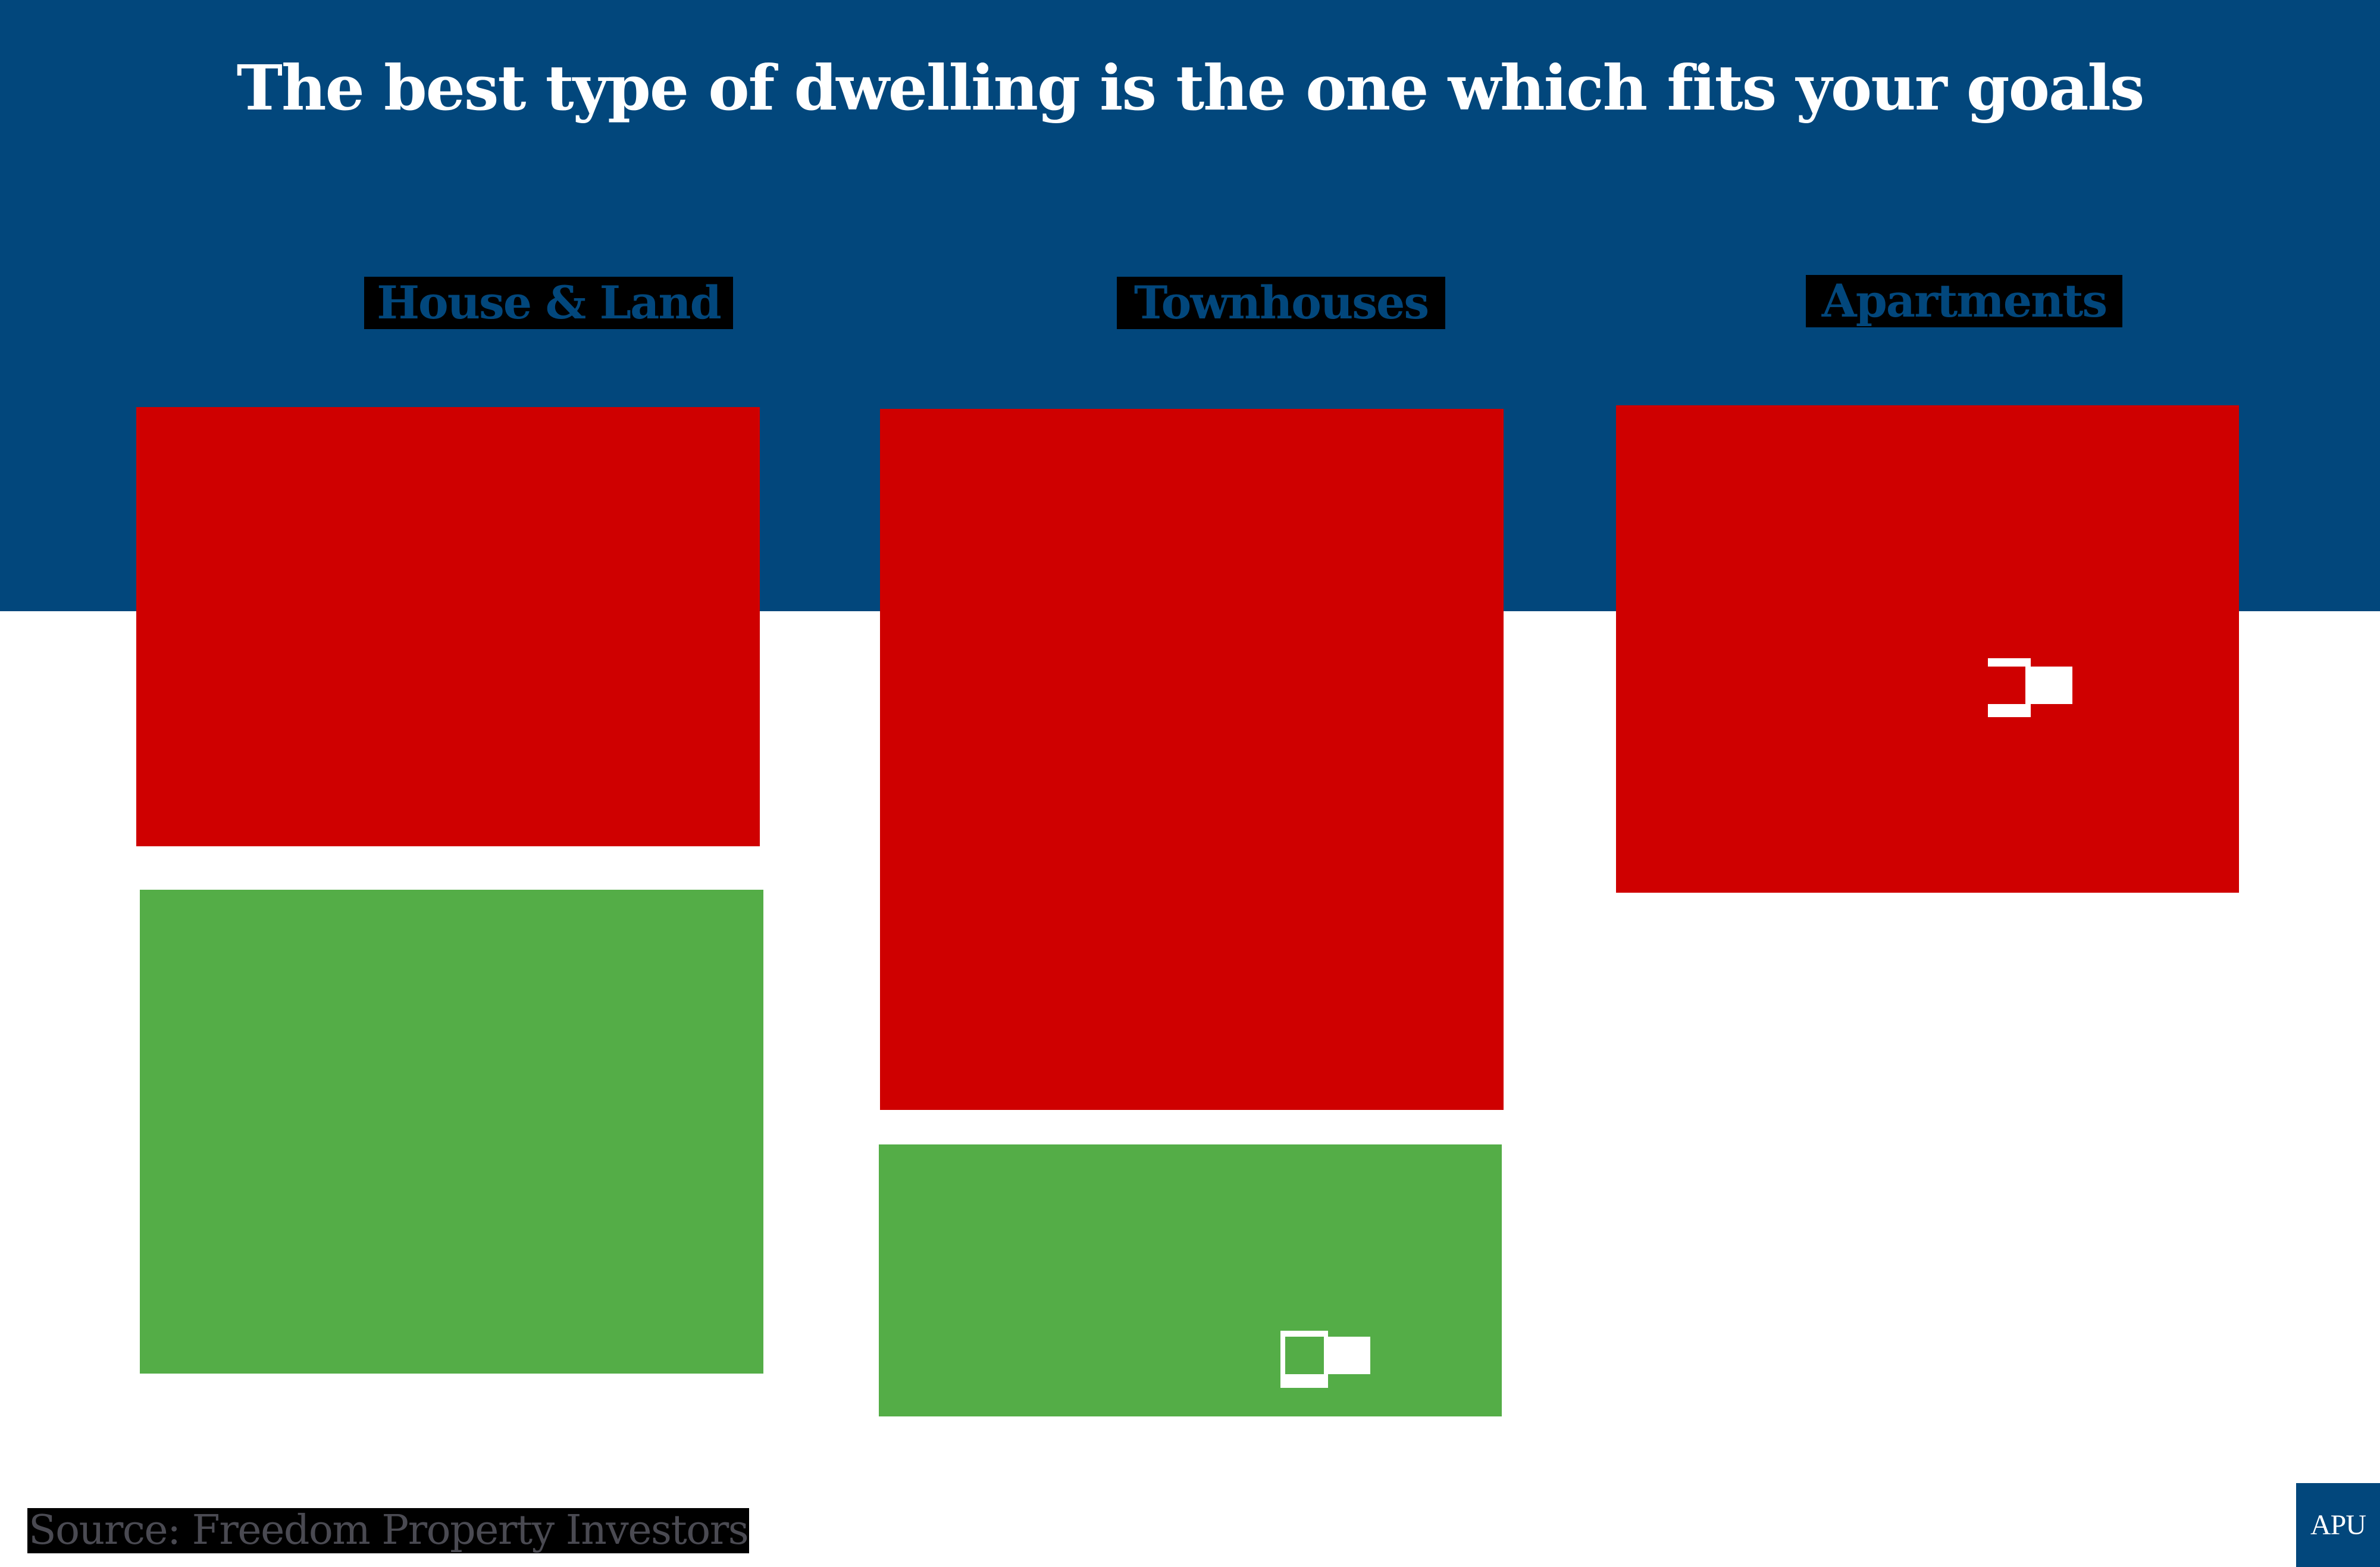 The height and width of the screenshot is (1567, 2380). Describe the element at coordinates (448, 627) in the screenshot. I see `house-land-red-box` at that location.